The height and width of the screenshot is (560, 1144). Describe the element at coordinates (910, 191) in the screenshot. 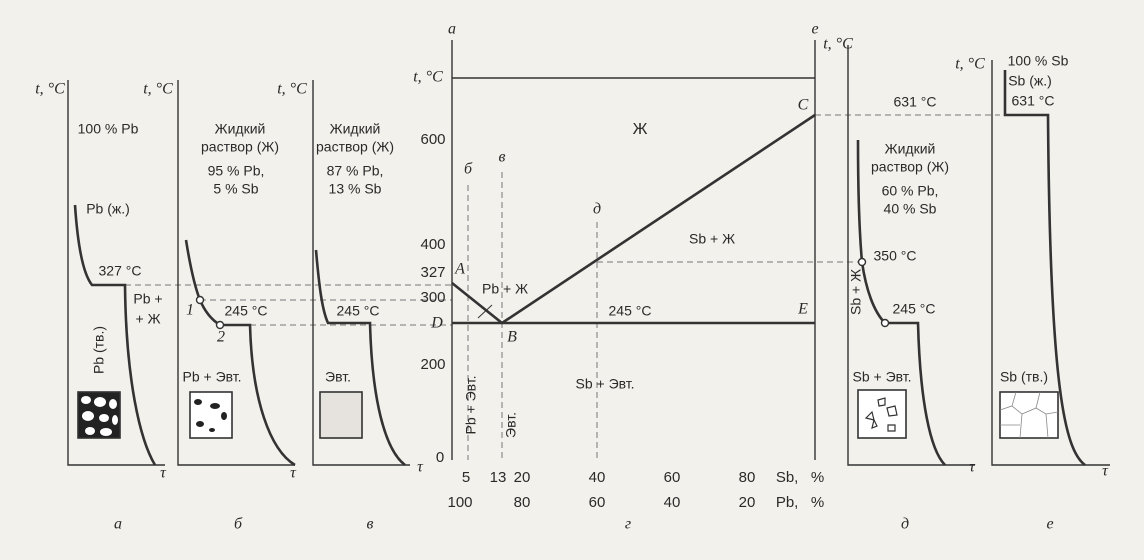

I see `label: 60 % Pb,` at that location.